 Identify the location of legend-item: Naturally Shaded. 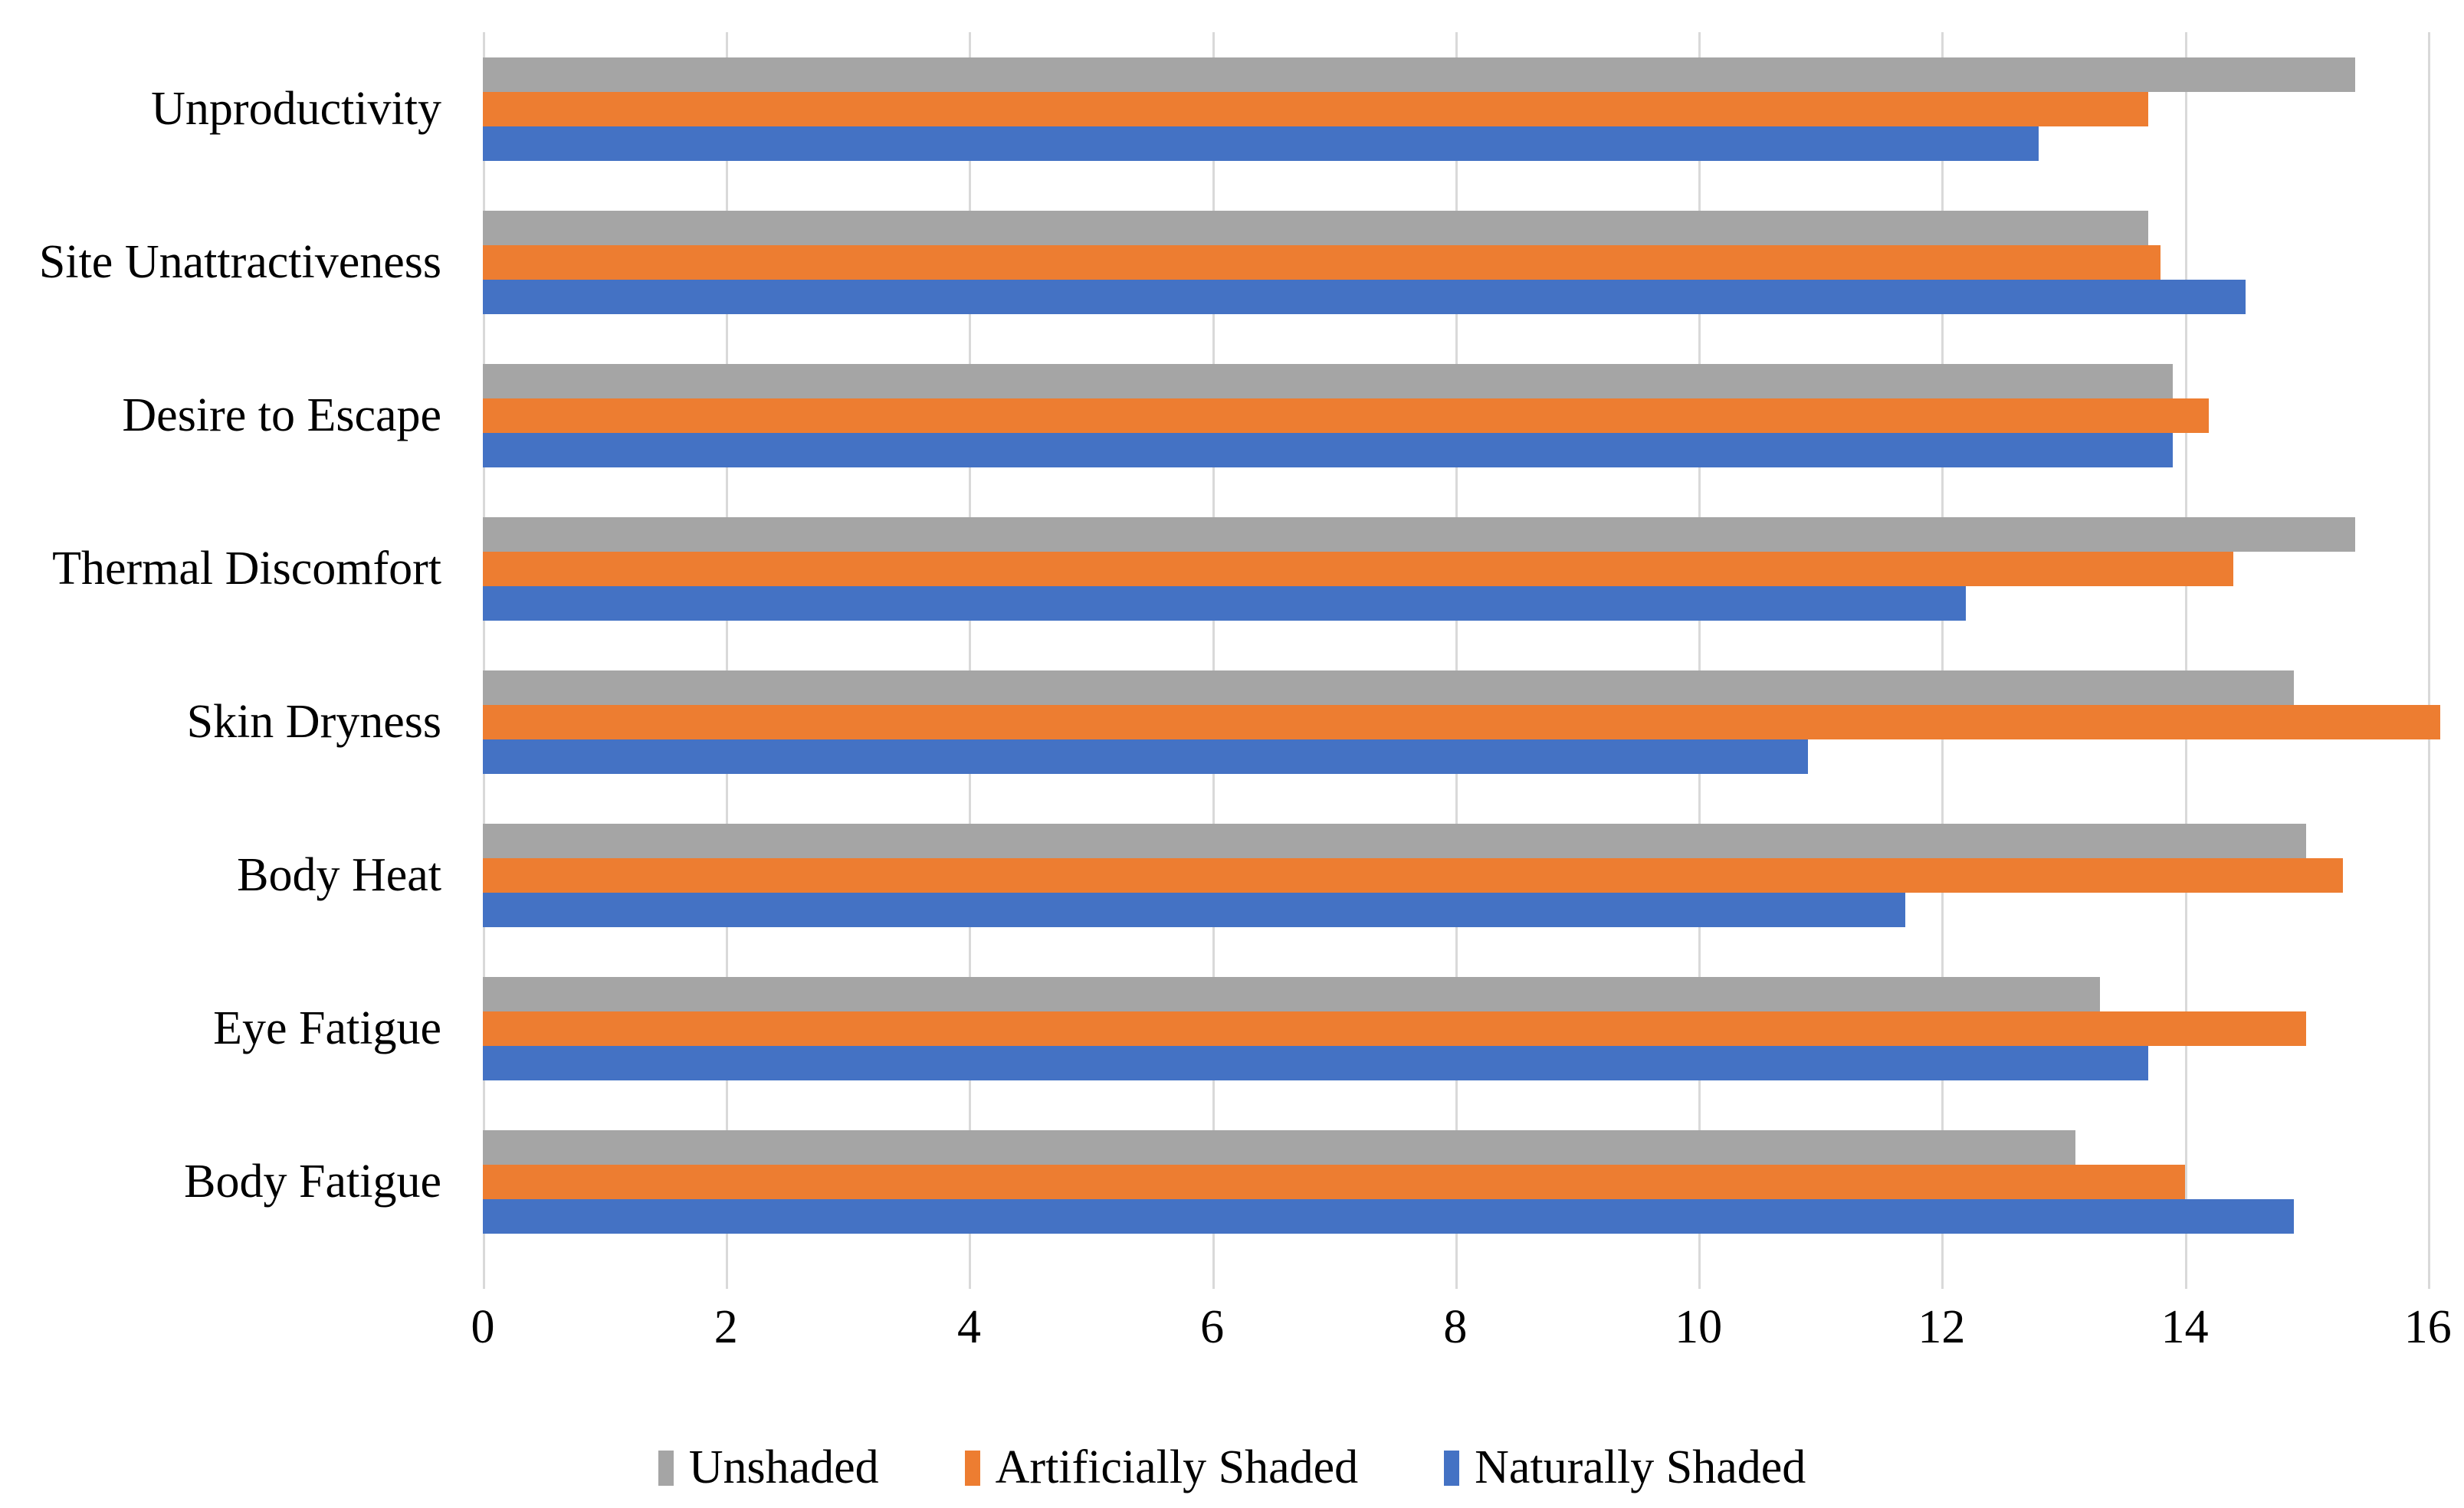
(1625, 1468).